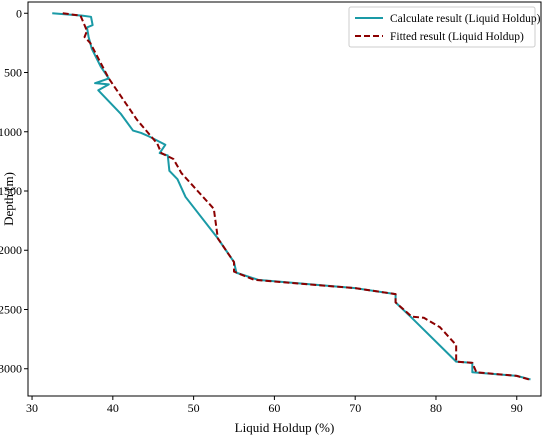  I want to click on x-tick-label: 40, so click(113, 408).